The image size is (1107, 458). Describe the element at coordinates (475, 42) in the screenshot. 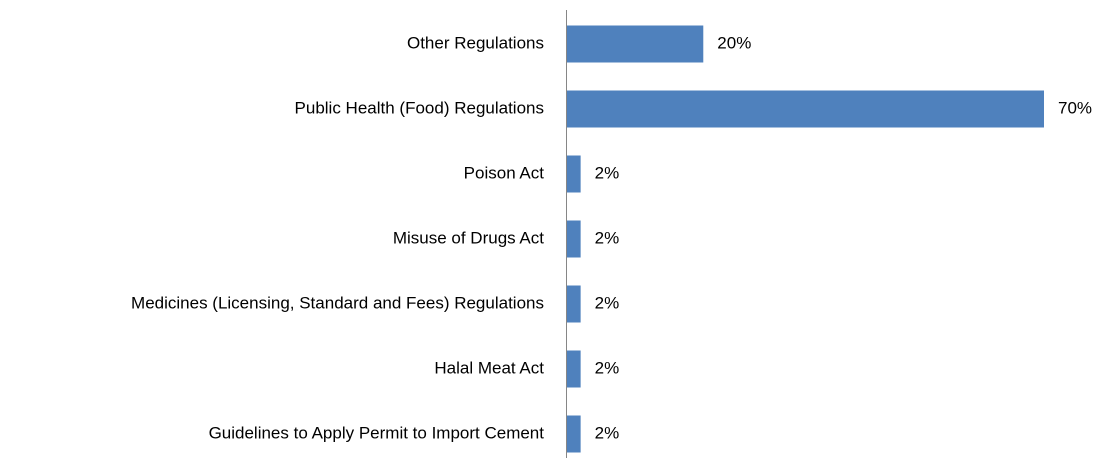

I see `category-label: Other Regulations` at that location.